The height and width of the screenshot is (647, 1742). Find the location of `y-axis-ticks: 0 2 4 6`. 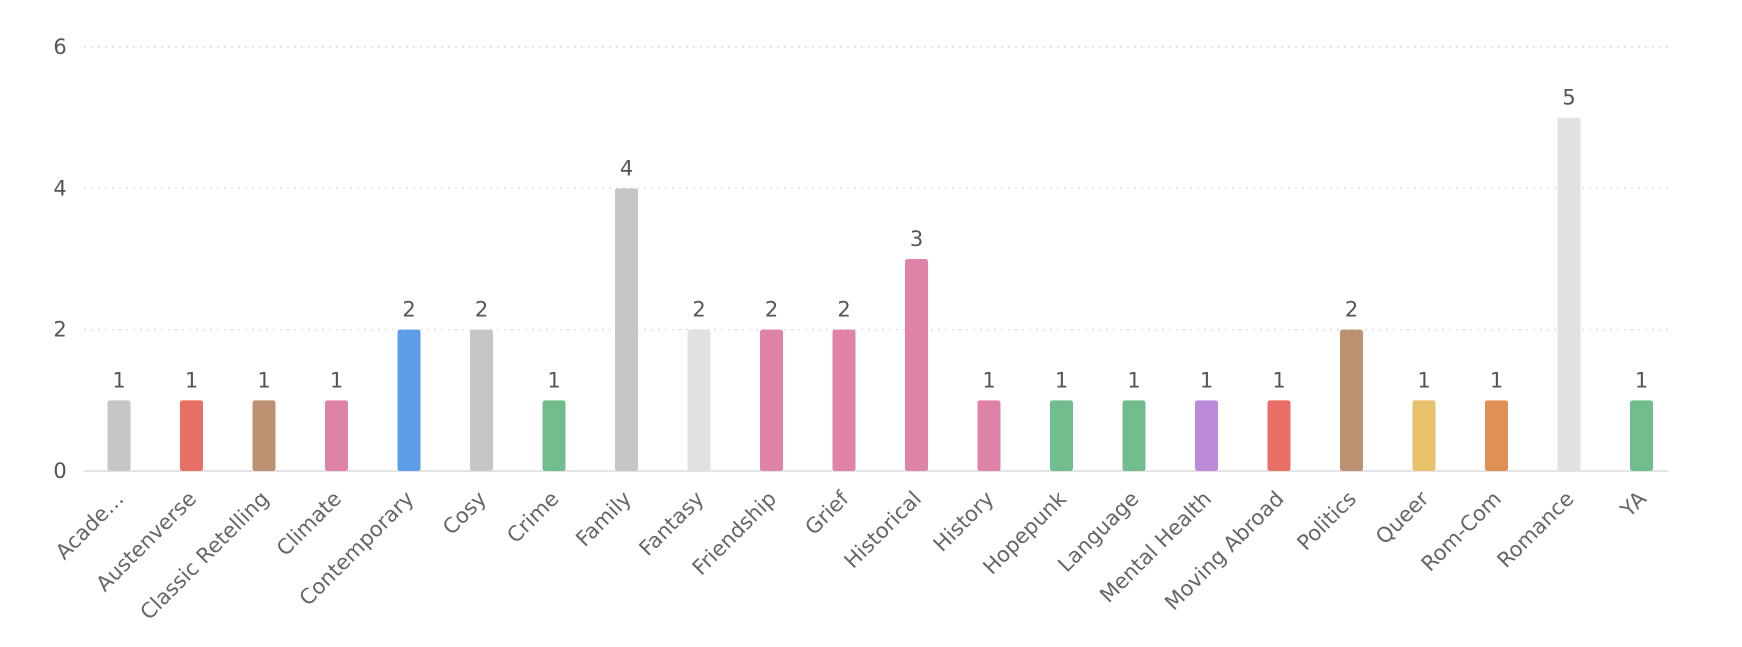

y-axis-ticks: 0 2 4 6 is located at coordinates (59, 259).